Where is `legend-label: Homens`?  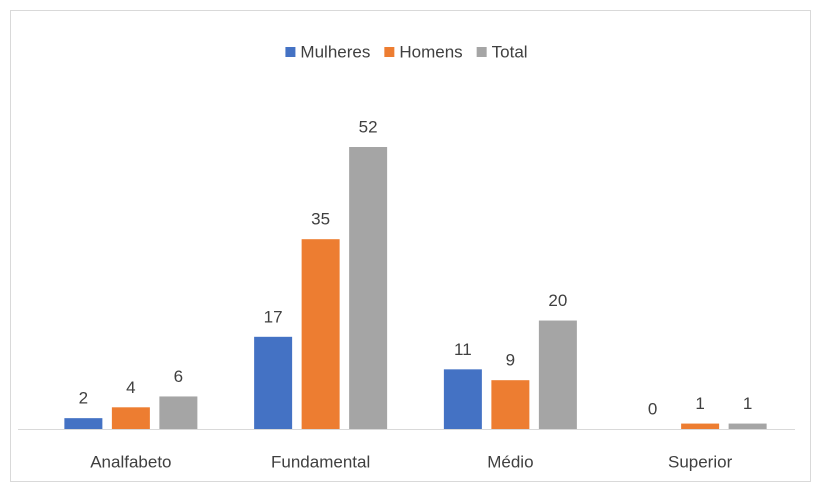
legend-label: Homens is located at coordinates (430, 51).